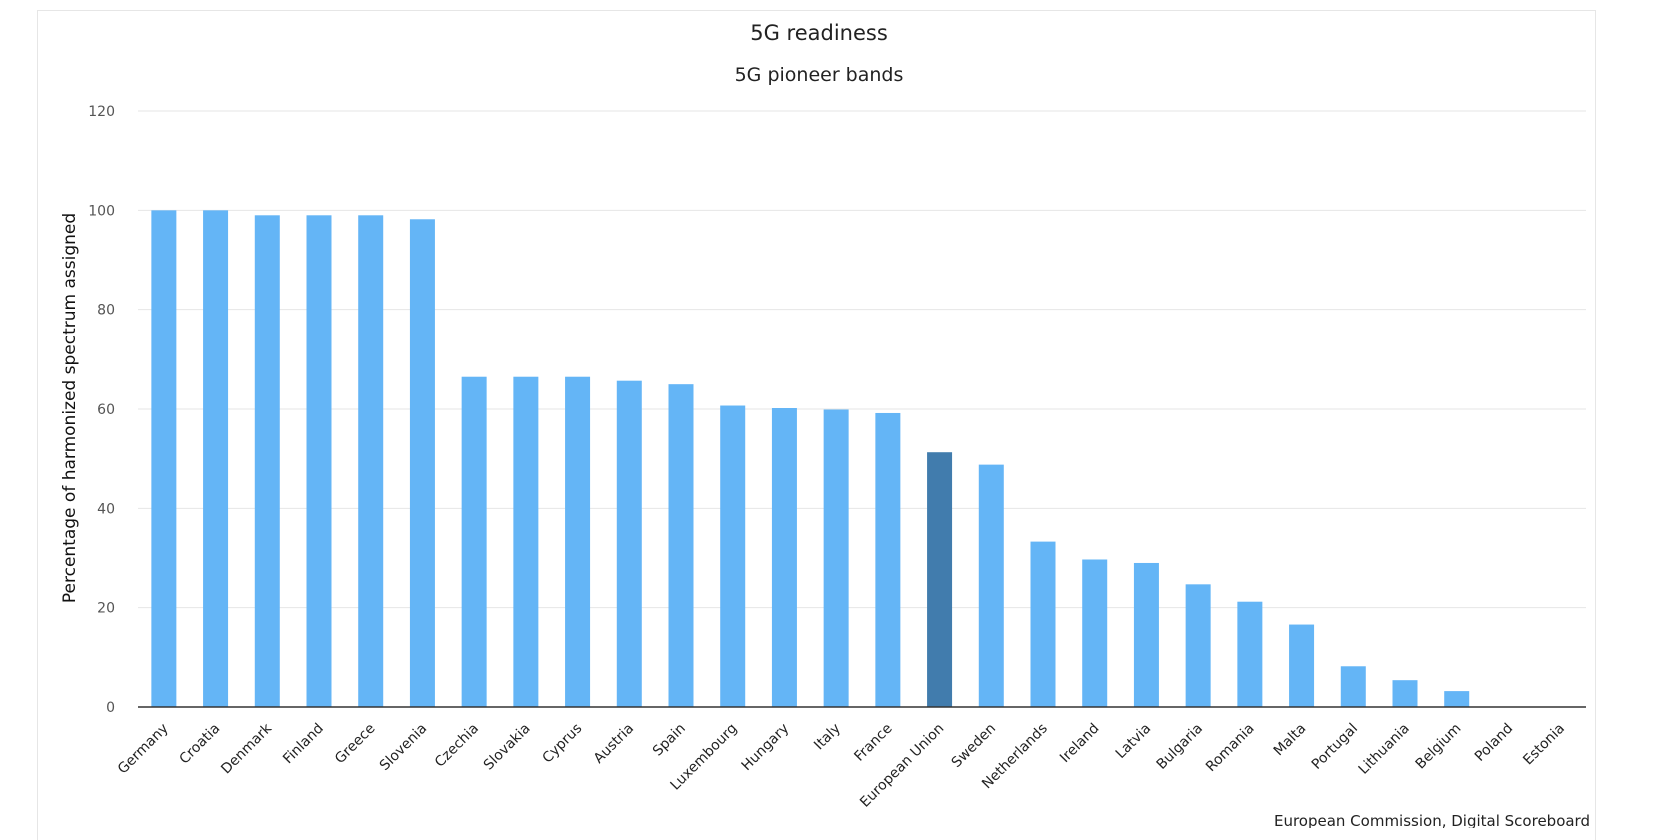 The height and width of the screenshot is (840, 1671). I want to click on x-tick-label: Austria, so click(614, 744).